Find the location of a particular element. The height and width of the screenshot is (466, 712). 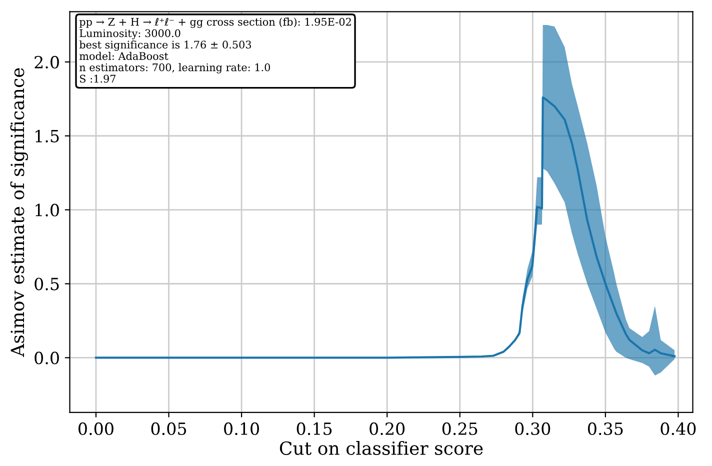

y-axis-title: Asimov estimate of significance is located at coordinates (19, 212).